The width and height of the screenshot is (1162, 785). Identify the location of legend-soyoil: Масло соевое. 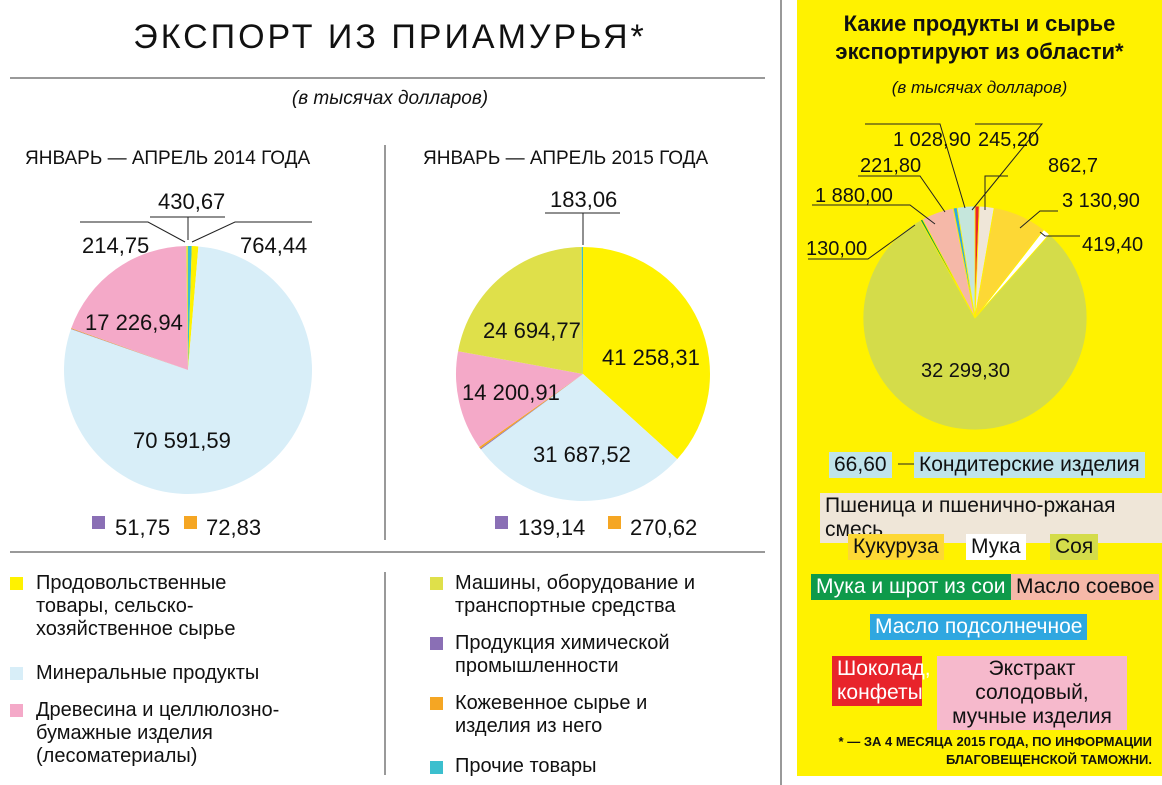
(1085, 587).